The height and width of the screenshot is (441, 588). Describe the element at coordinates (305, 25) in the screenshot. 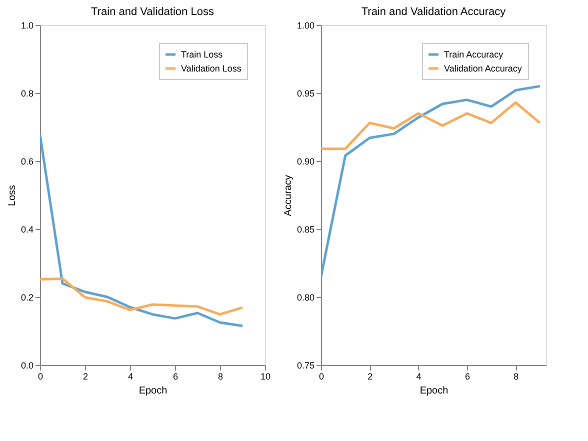

I see `y-tick-label: 1.00` at that location.